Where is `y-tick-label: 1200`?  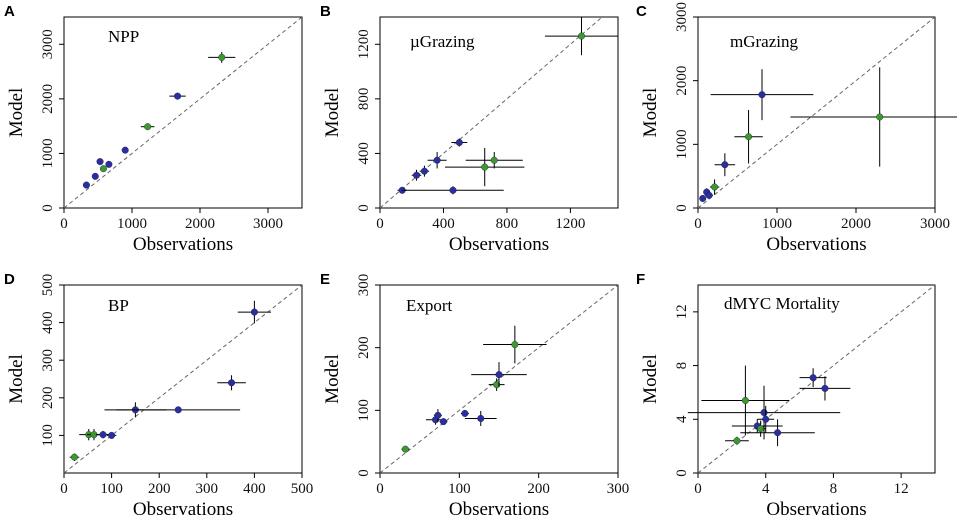
y-tick-label: 1200 is located at coordinates (364, 44).